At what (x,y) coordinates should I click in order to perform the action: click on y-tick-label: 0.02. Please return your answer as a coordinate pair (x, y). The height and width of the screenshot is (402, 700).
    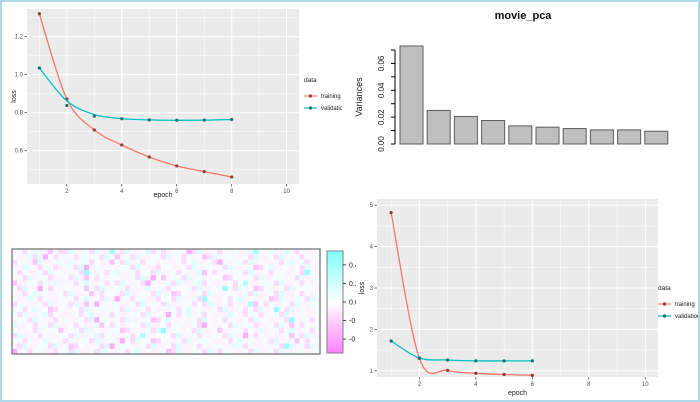
    Looking at the image, I should click on (381, 117).